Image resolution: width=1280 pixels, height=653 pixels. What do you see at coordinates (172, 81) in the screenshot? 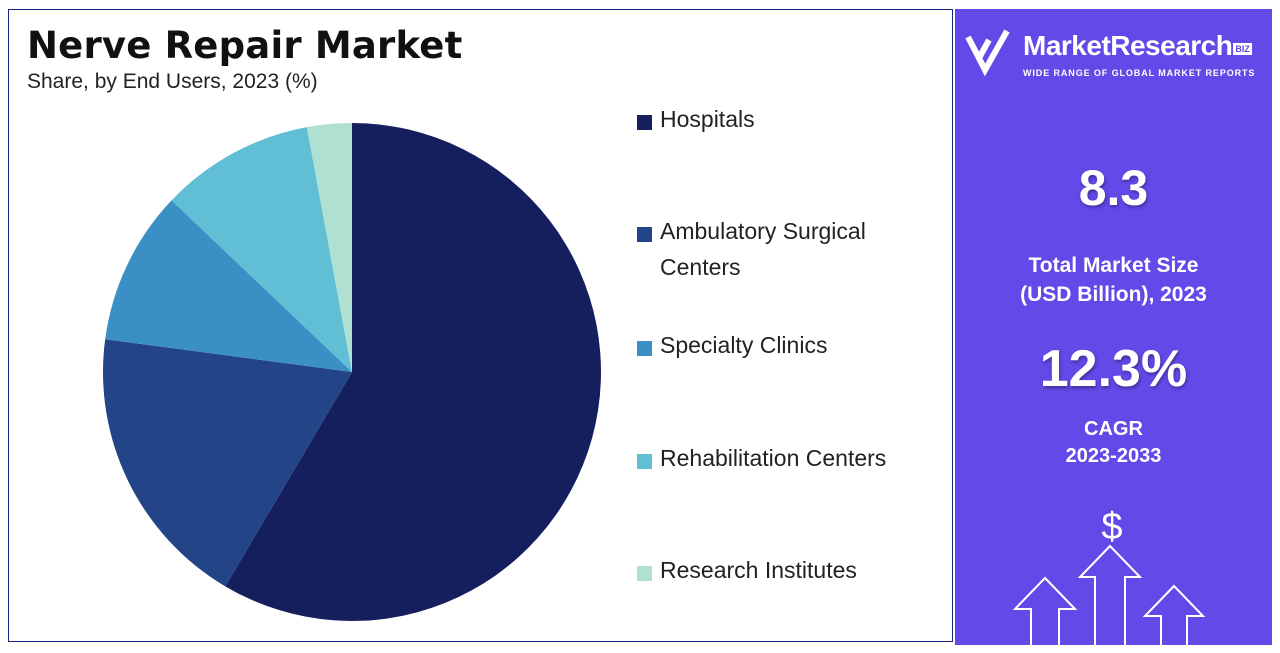
I see `chart-subtitle: Share, by End Users, 2023 (%)` at bounding box center [172, 81].